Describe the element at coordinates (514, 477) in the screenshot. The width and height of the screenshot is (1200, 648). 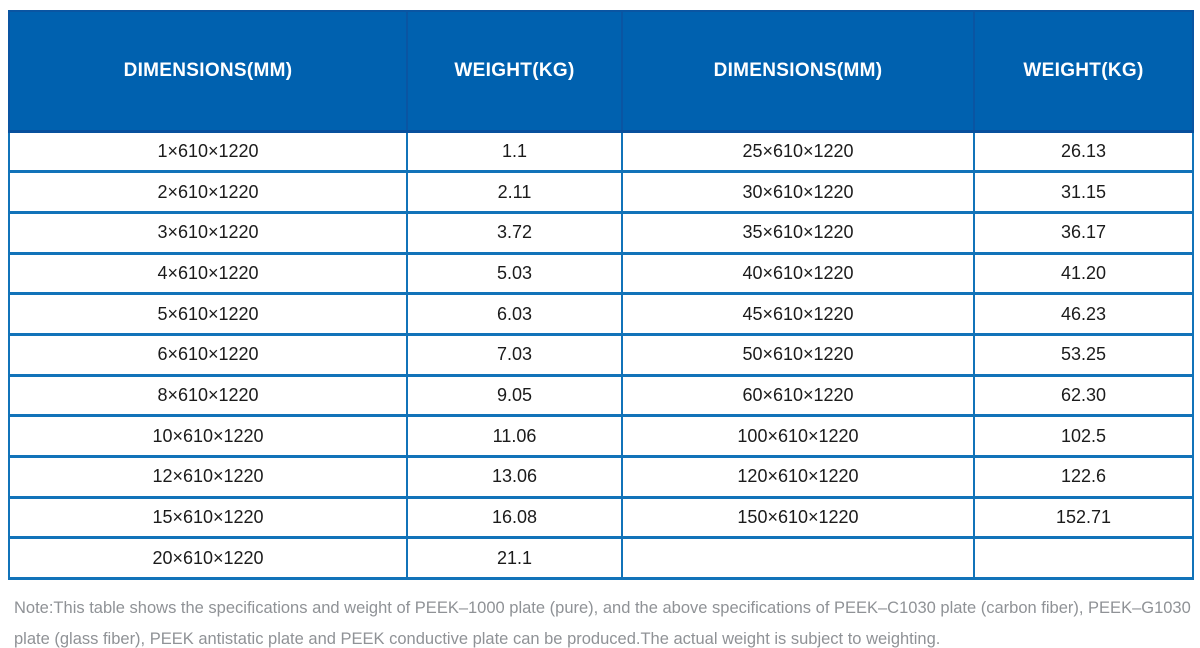
I see `table-cell: 13.06` at that location.